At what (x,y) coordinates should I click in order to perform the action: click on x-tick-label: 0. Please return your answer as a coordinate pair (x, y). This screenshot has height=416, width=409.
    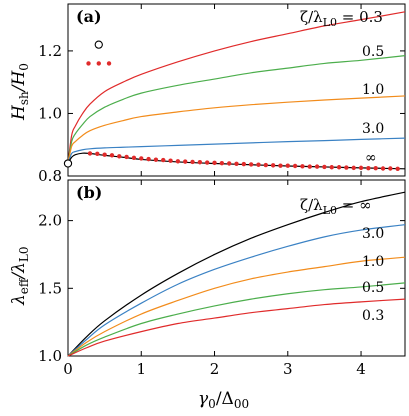
    Looking at the image, I should click on (68, 369).